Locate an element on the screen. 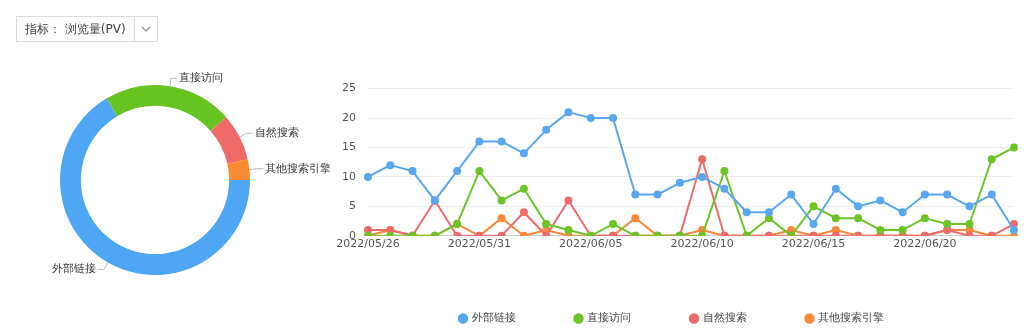 Image resolution: width=1024 pixels, height=334 pixels. slice-label: 外部链接 is located at coordinates (73, 269).